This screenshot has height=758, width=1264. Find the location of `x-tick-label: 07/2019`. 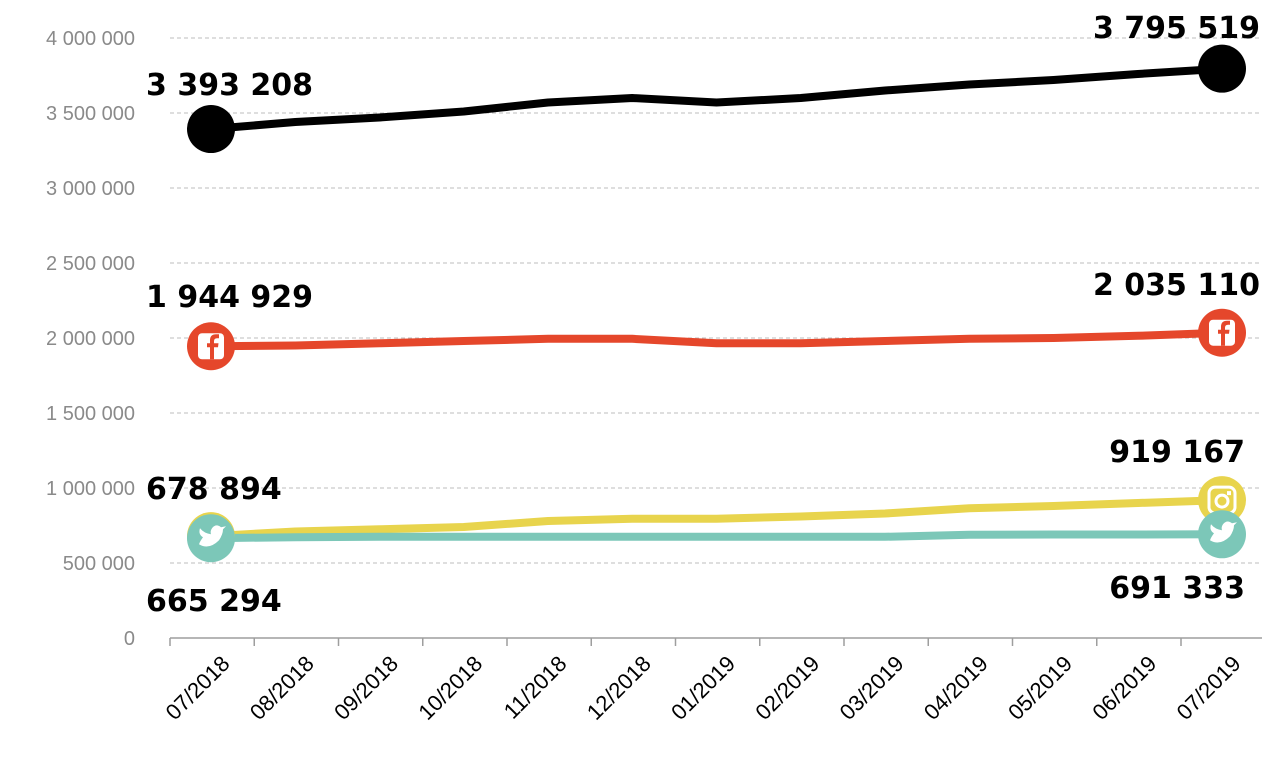

x-tick-label: 07/2019 is located at coordinates (1209, 688).